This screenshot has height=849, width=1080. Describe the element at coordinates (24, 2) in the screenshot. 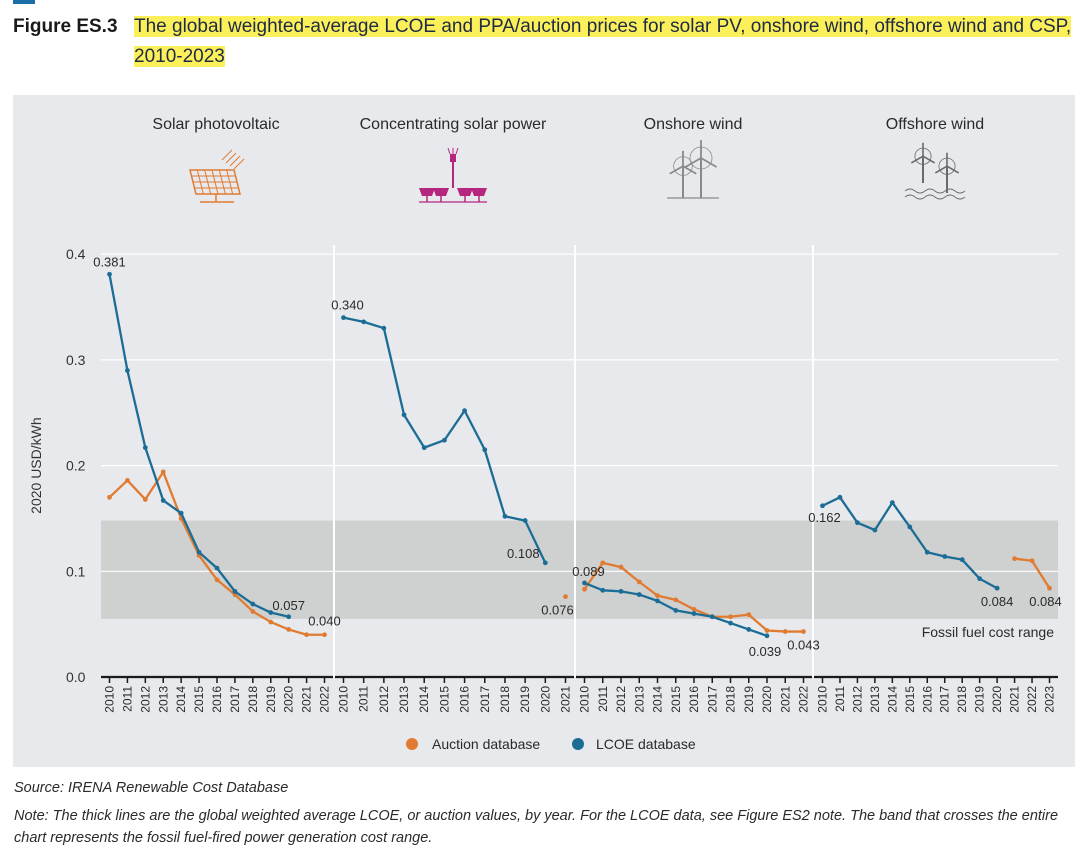

I see `figure-accent-bar` at that location.